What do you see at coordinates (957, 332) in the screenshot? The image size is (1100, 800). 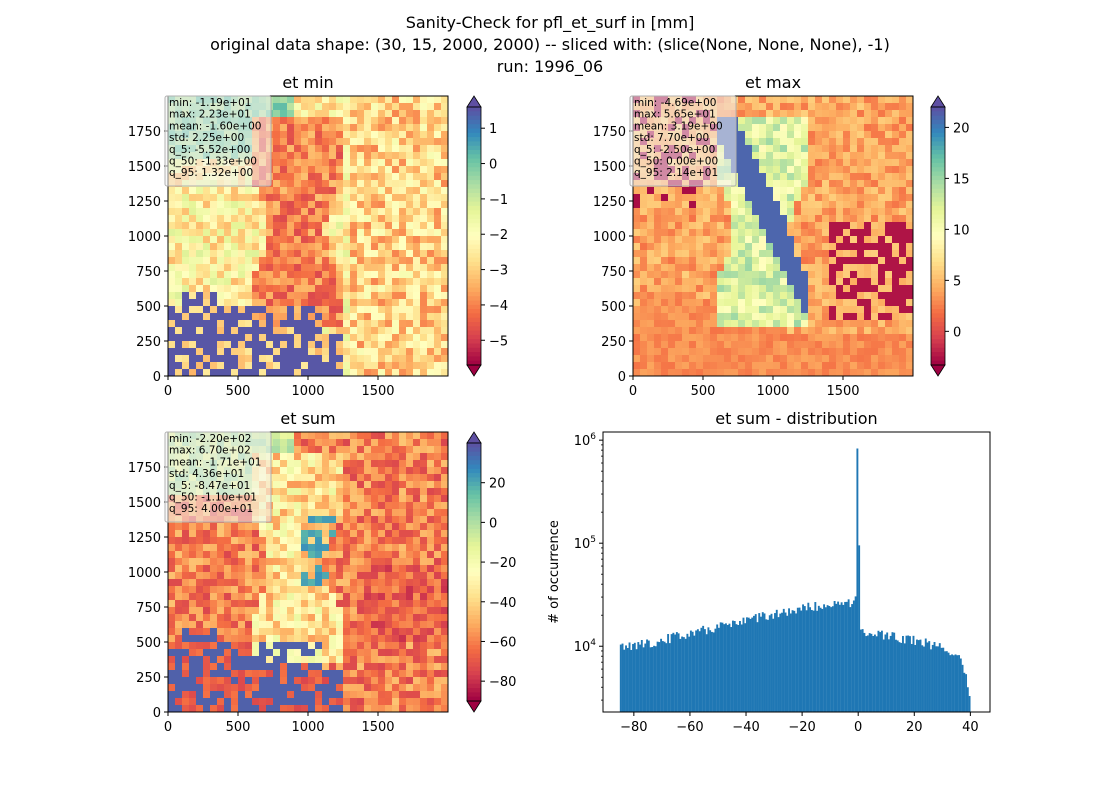 I see `colorbar-tick-label: 0` at bounding box center [957, 332].